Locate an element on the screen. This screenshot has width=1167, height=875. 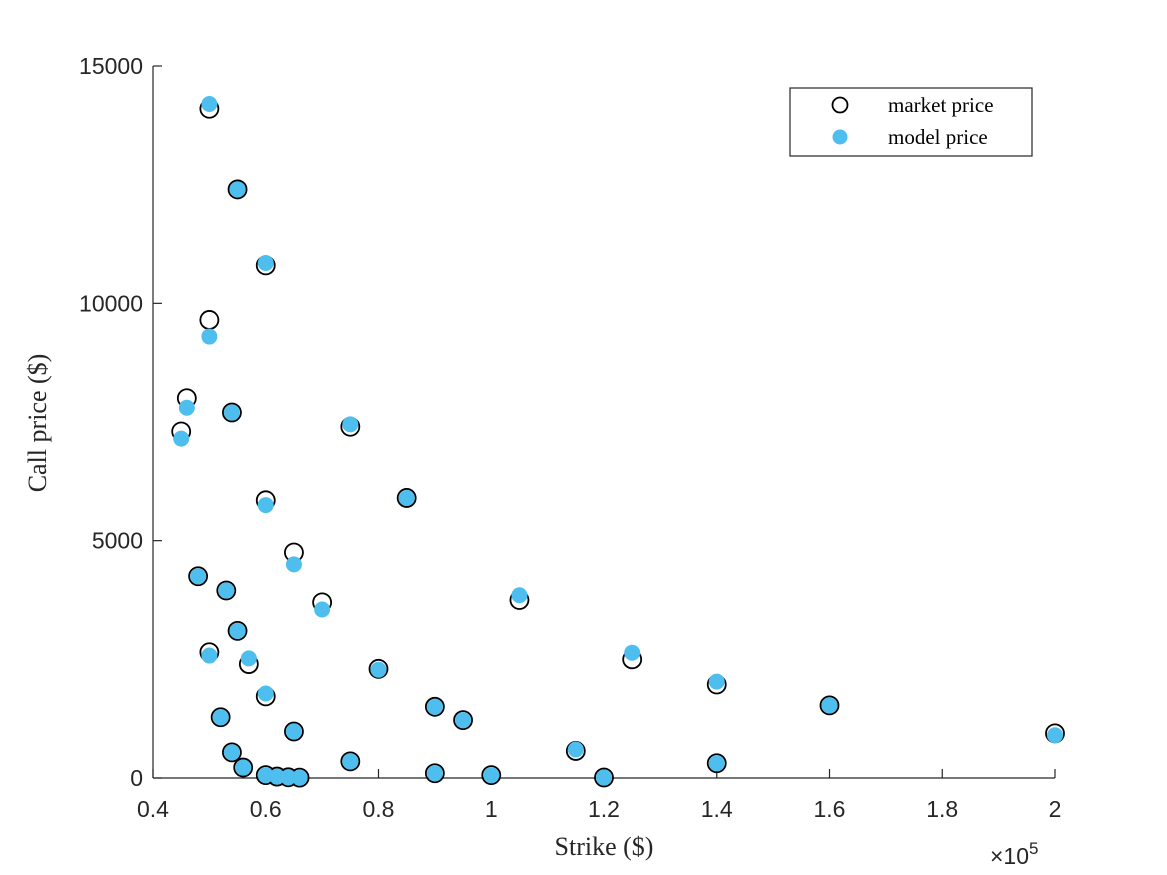
x-tick-label: 1 is located at coordinates (491, 809).